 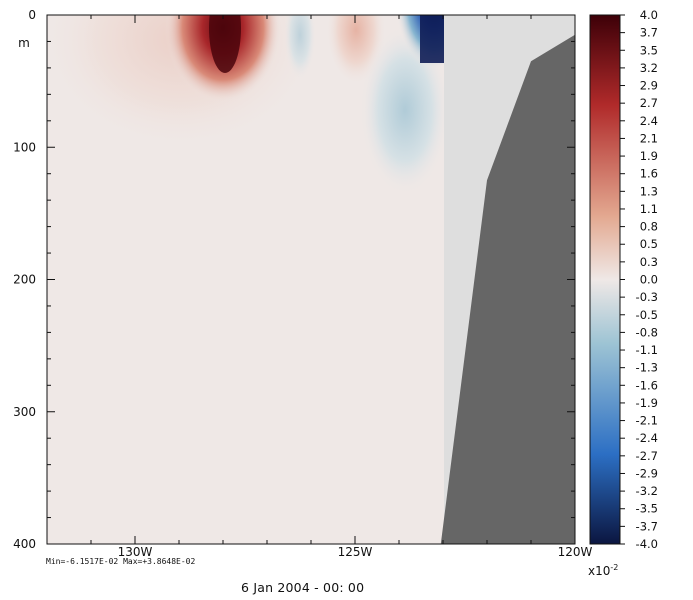 I want to click on colorbar-label: -1.9, so click(x=647, y=403).